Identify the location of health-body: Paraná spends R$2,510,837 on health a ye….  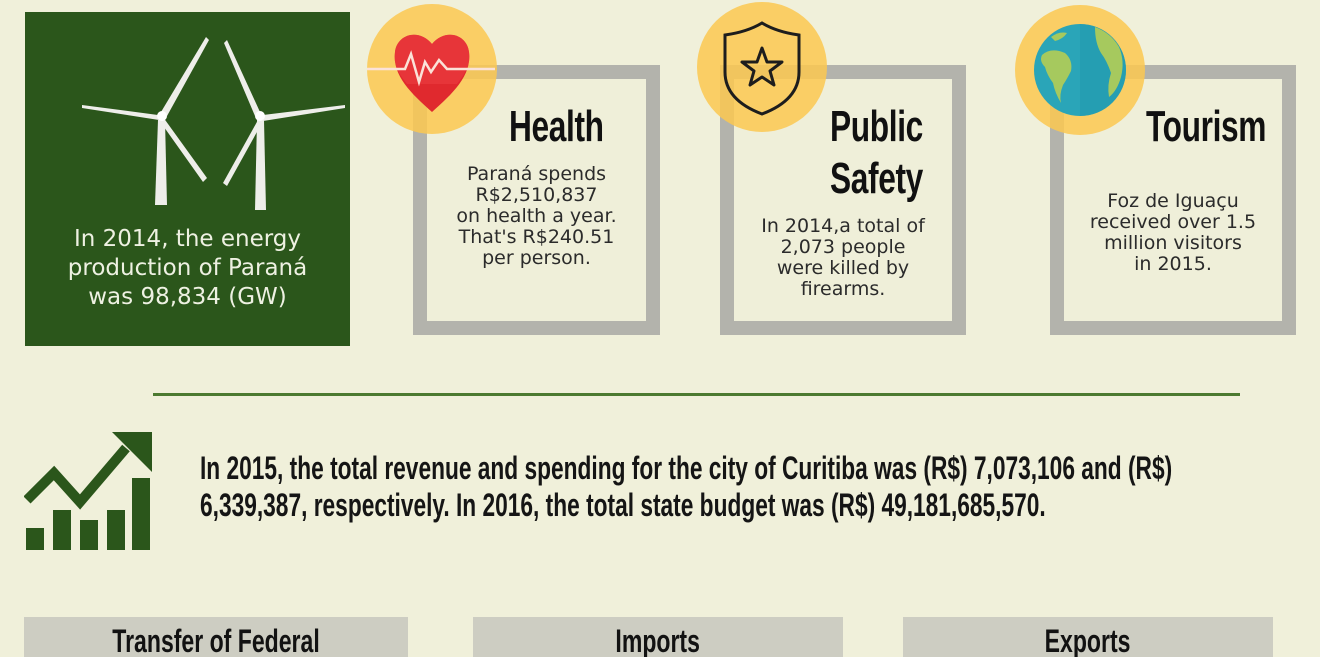
(536, 216).